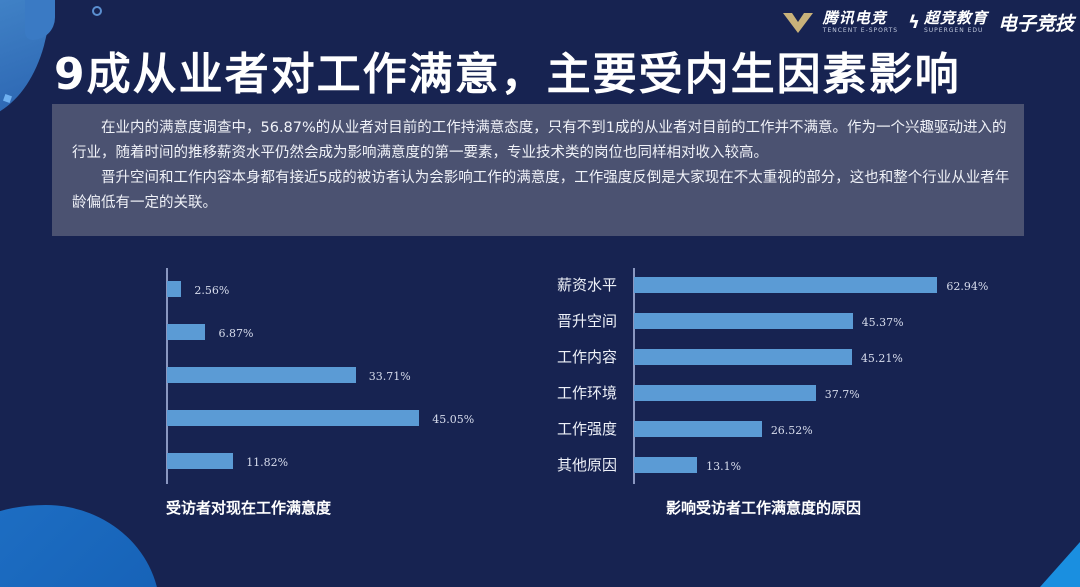 The width and height of the screenshot is (1080, 587). I want to click on value-label: 45.37%, so click(882, 322).